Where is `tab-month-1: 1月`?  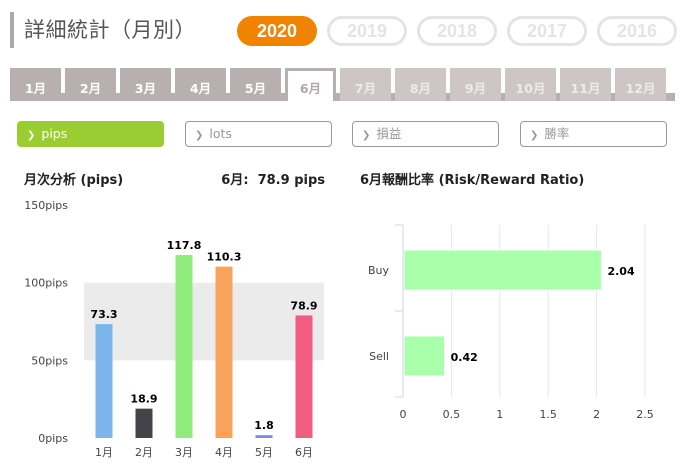 tab-month-1: 1月 is located at coordinates (35, 84).